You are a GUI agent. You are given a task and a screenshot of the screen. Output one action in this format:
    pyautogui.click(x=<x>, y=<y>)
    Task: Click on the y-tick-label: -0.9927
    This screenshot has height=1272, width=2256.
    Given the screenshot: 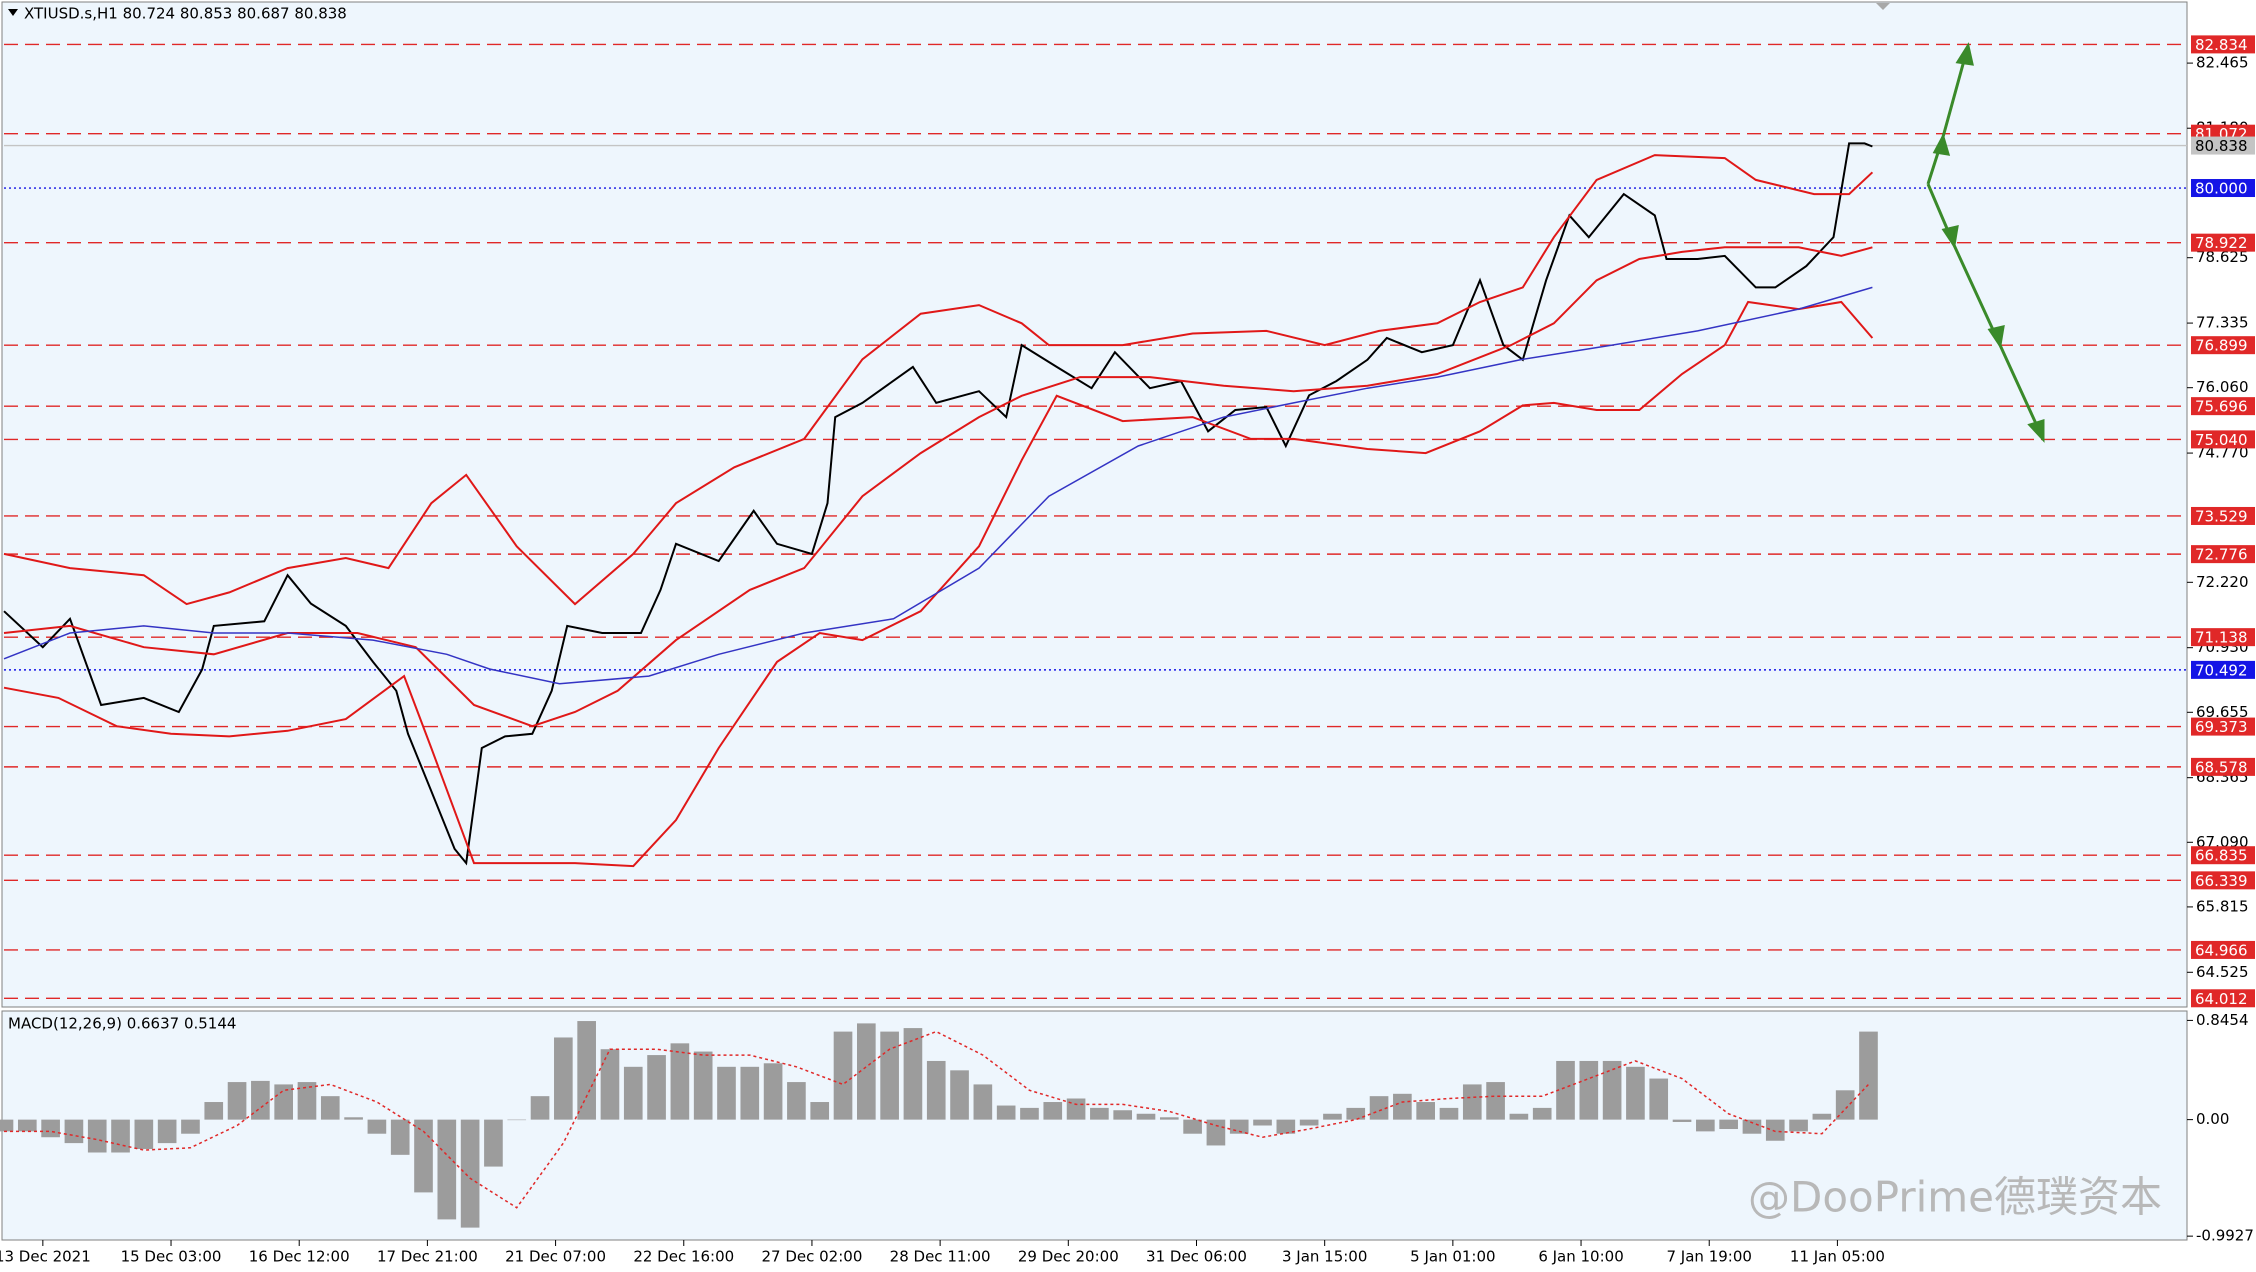 What is the action you would take?
    pyautogui.click(x=2225, y=1236)
    